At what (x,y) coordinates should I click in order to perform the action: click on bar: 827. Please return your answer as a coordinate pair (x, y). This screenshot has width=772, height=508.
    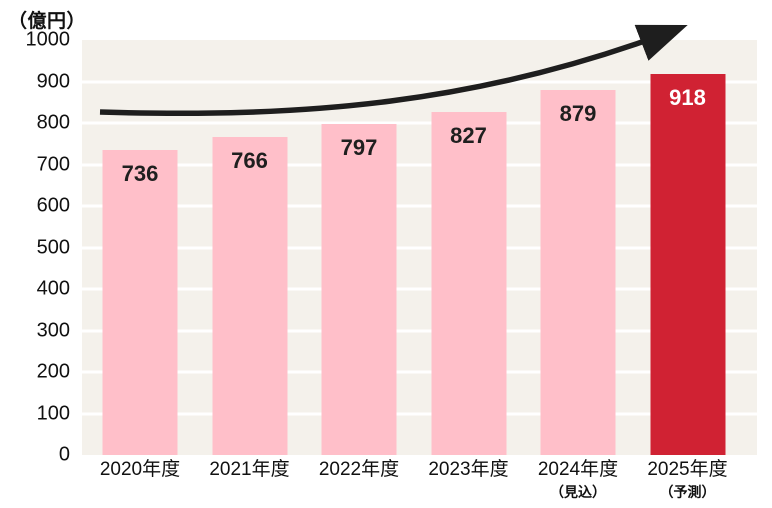
    Looking at the image, I should click on (468, 283).